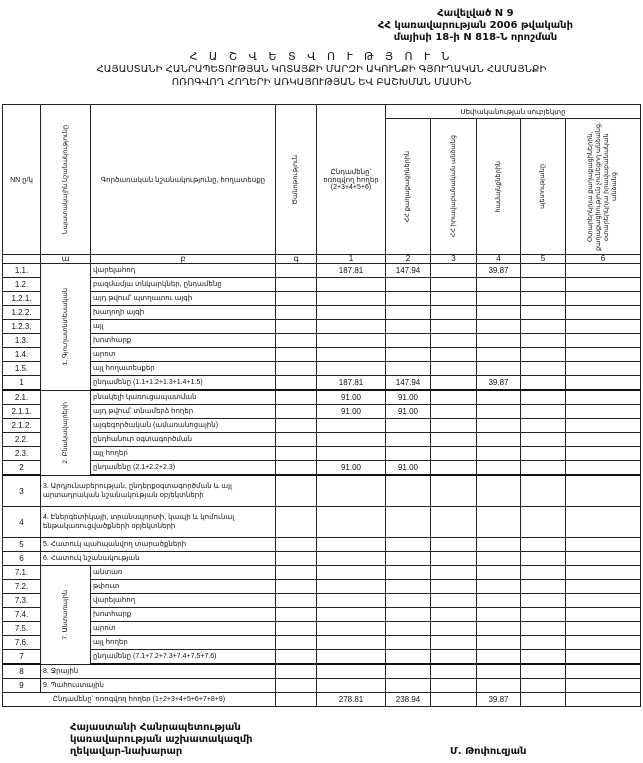 The height and width of the screenshot is (763, 643). I want to click on row-number: 4, so click(21, 522).